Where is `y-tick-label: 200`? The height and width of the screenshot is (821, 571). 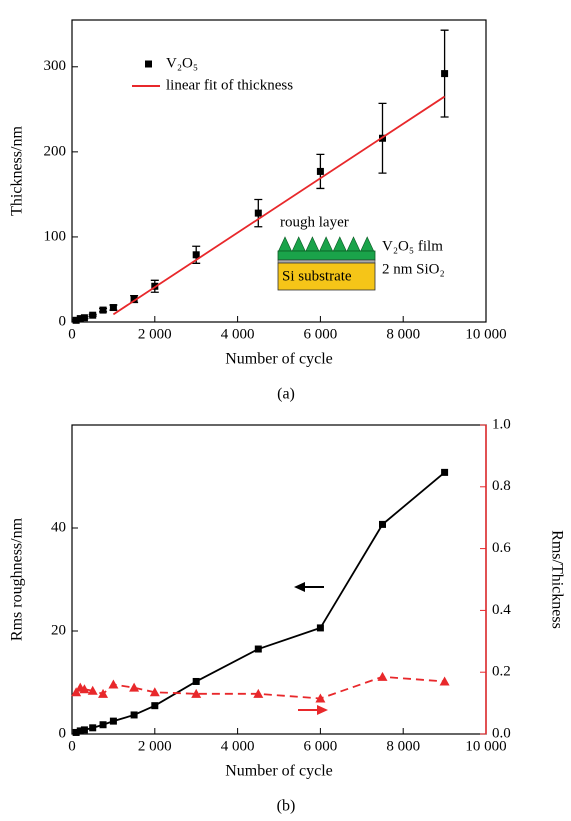 y-tick-label: 200 is located at coordinates (55, 151).